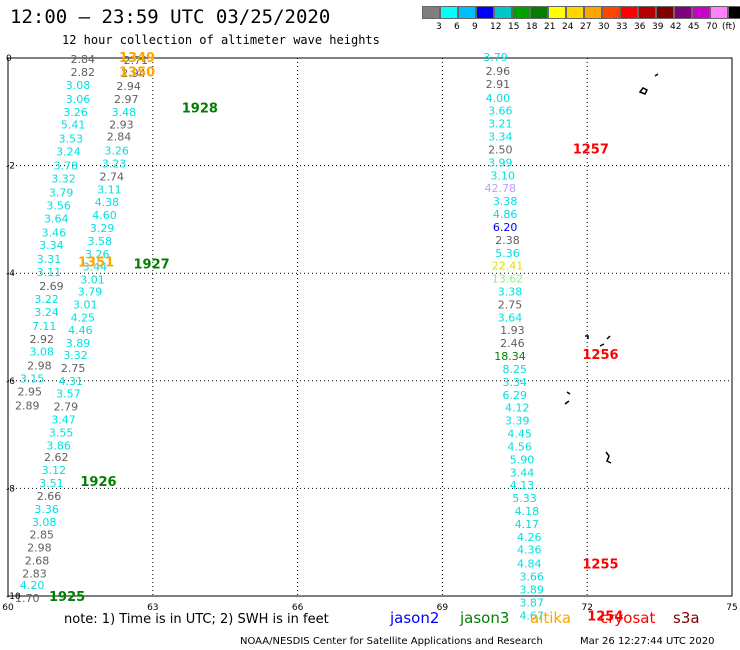 The width and height of the screenshot is (740, 650). I want to click on y-tick-label: 0, so click(9, 59).